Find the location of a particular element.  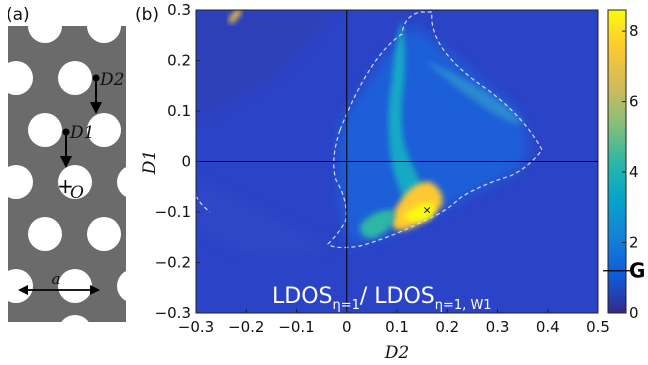

colorbar-tick-label: 8 is located at coordinates (634, 31).